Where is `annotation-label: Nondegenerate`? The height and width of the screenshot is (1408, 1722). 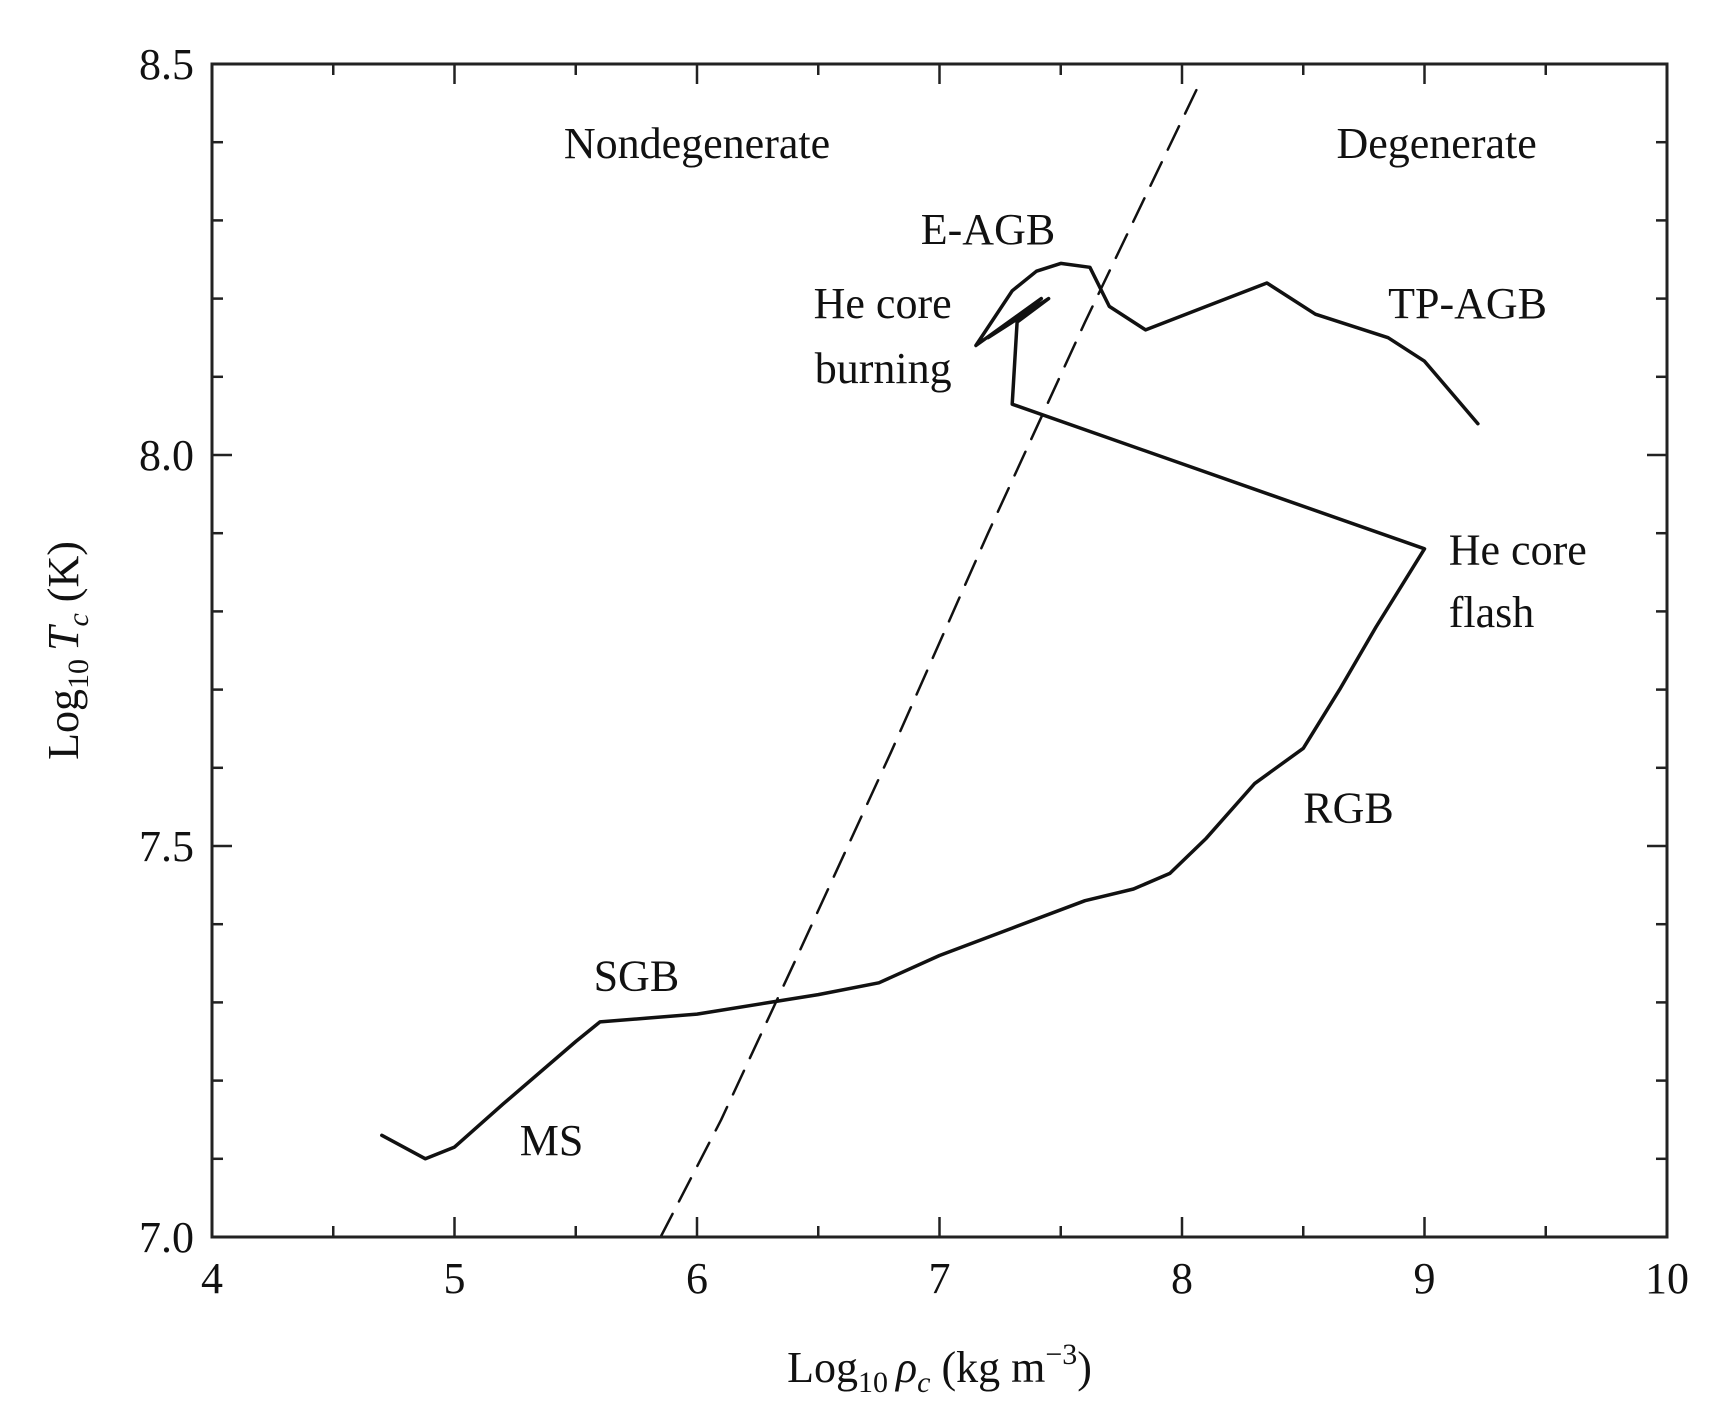 annotation-label: Nondegenerate is located at coordinates (697, 143).